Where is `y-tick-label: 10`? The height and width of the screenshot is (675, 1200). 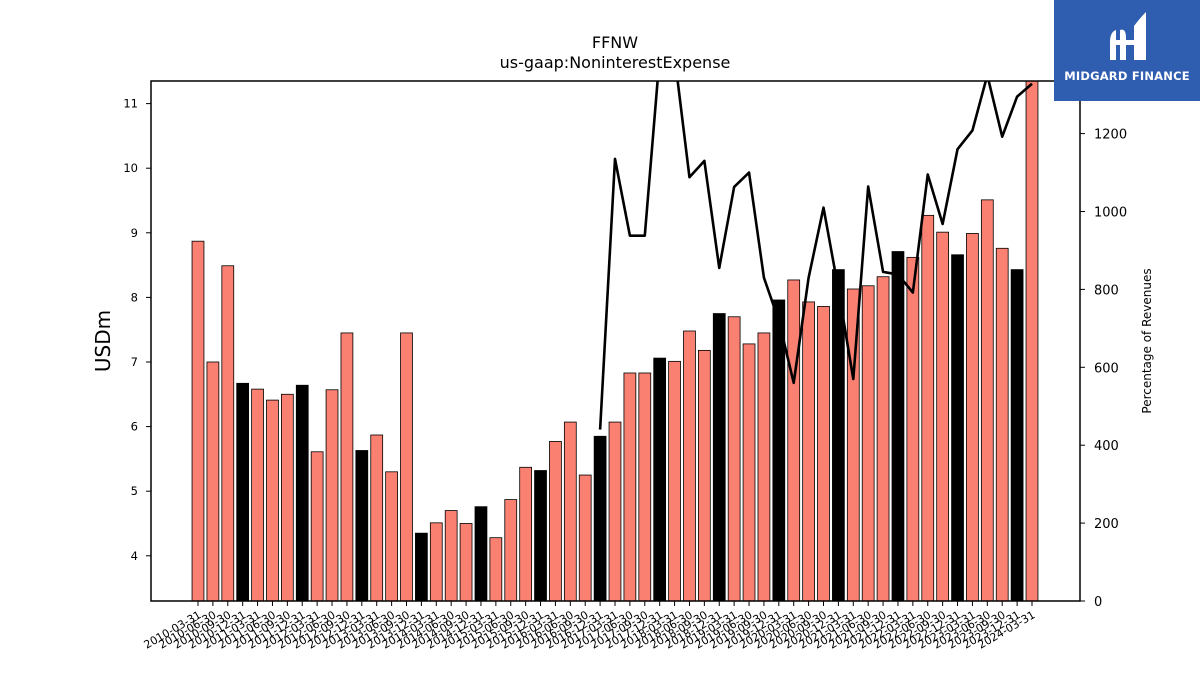 y-tick-label: 10 is located at coordinates (130, 168).